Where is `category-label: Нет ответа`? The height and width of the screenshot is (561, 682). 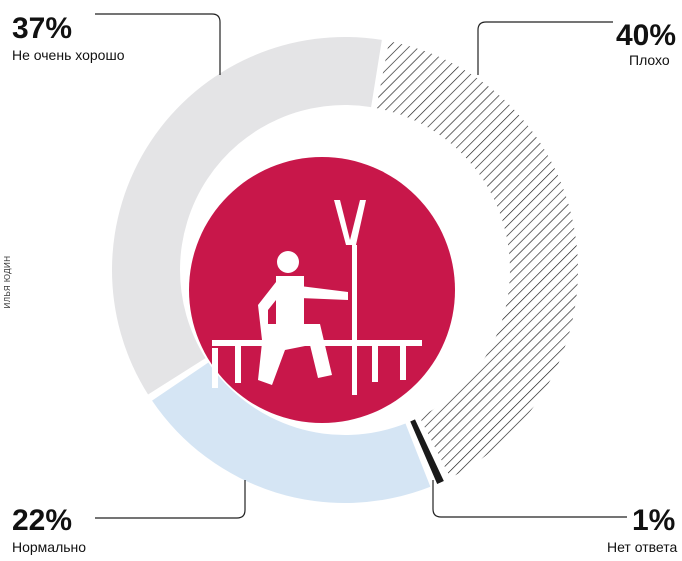
category-label: Нет ответа is located at coordinates (642, 547).